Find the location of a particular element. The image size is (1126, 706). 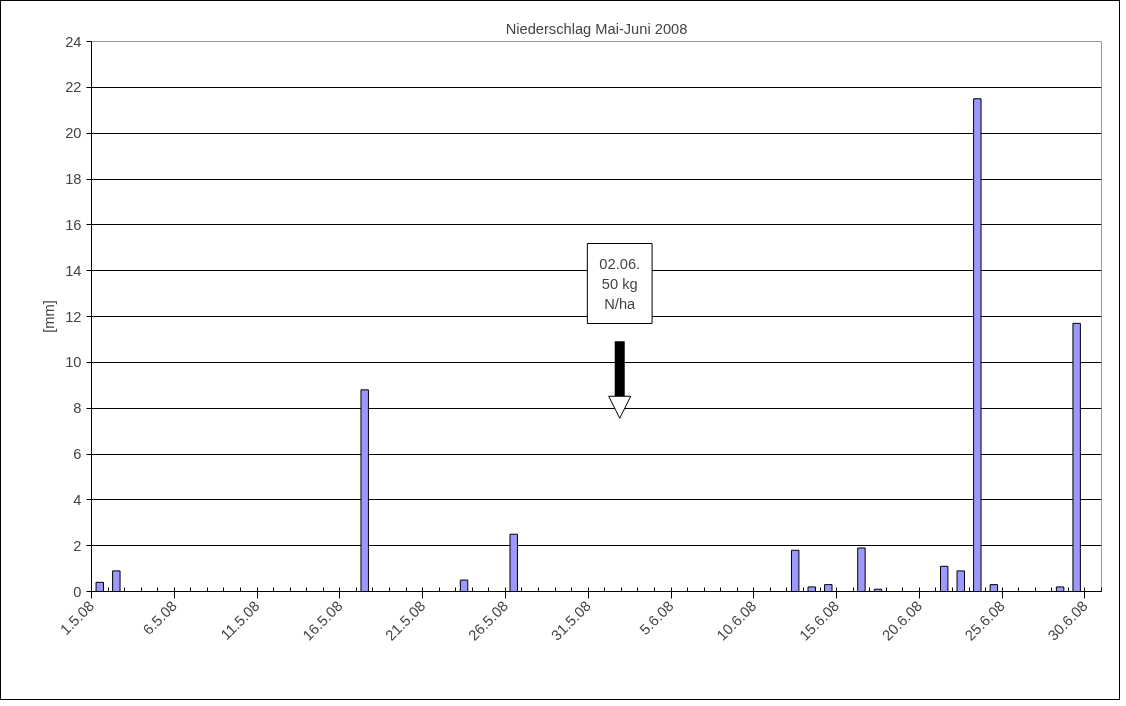

y-tick-label: 8 is located at coordinates (77, 408).